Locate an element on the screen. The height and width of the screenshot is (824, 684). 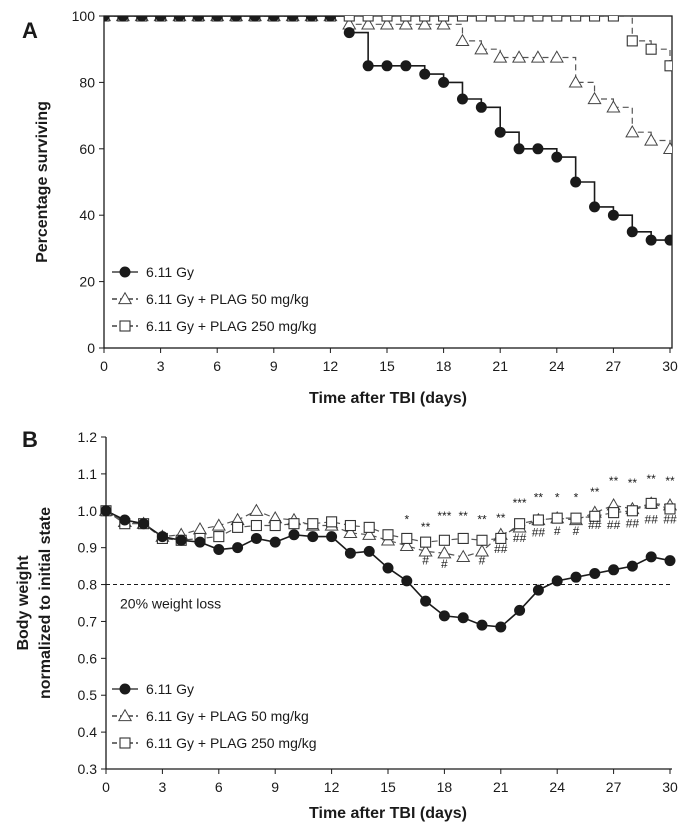
panel-b-reference-label: 20% weight loss is located at coordinates (170, 604).